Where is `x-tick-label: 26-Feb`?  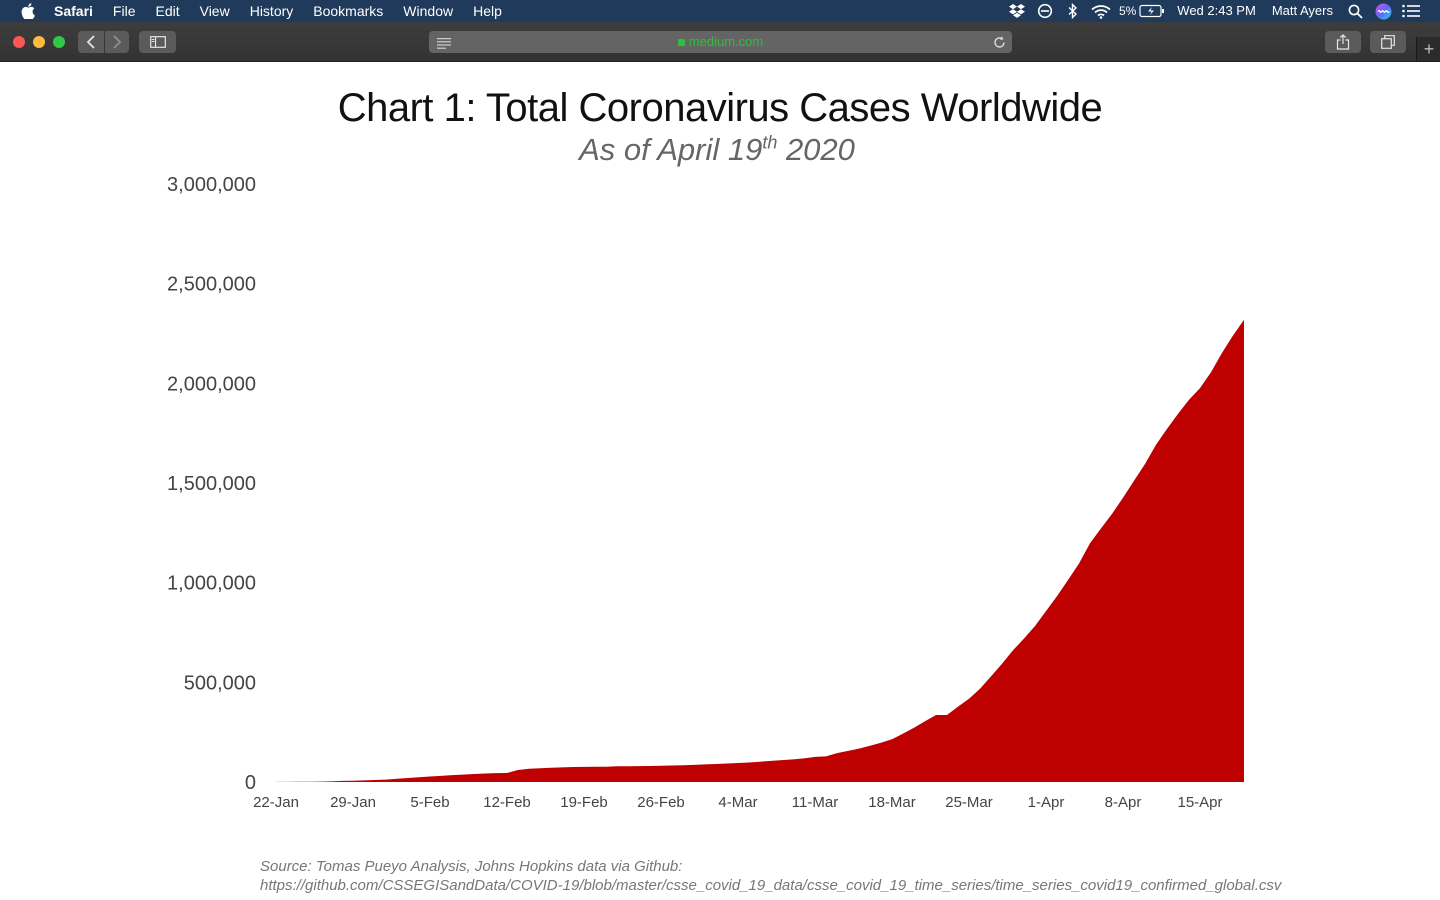
x-tick-label: 26-Feb is located at coordinates (661, 802).